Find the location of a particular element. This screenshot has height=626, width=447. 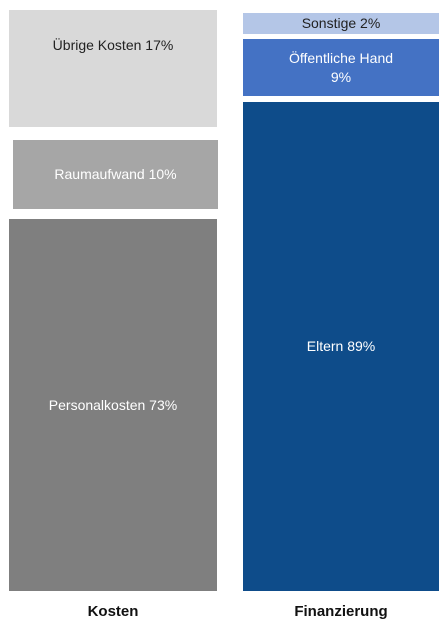

segment-label-eltern: Eltern 89% is located at coordinates (341, 346).